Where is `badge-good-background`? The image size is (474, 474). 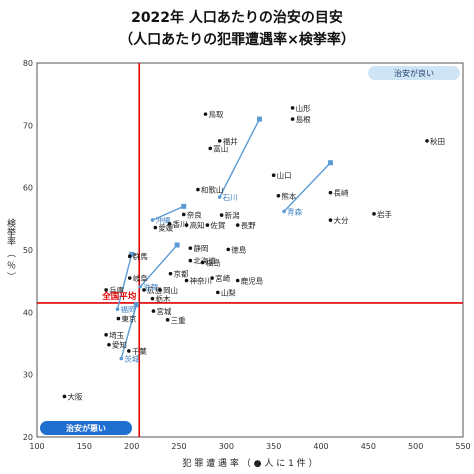
badge-good-background is located at coordinates (414, 73).